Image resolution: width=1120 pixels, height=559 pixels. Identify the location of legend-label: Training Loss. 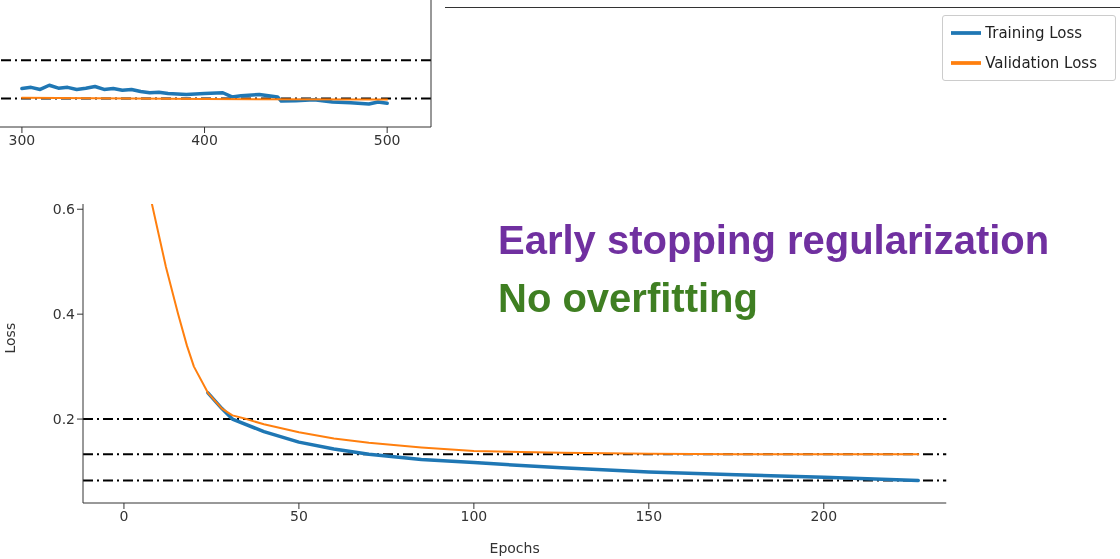
(1034, 32).